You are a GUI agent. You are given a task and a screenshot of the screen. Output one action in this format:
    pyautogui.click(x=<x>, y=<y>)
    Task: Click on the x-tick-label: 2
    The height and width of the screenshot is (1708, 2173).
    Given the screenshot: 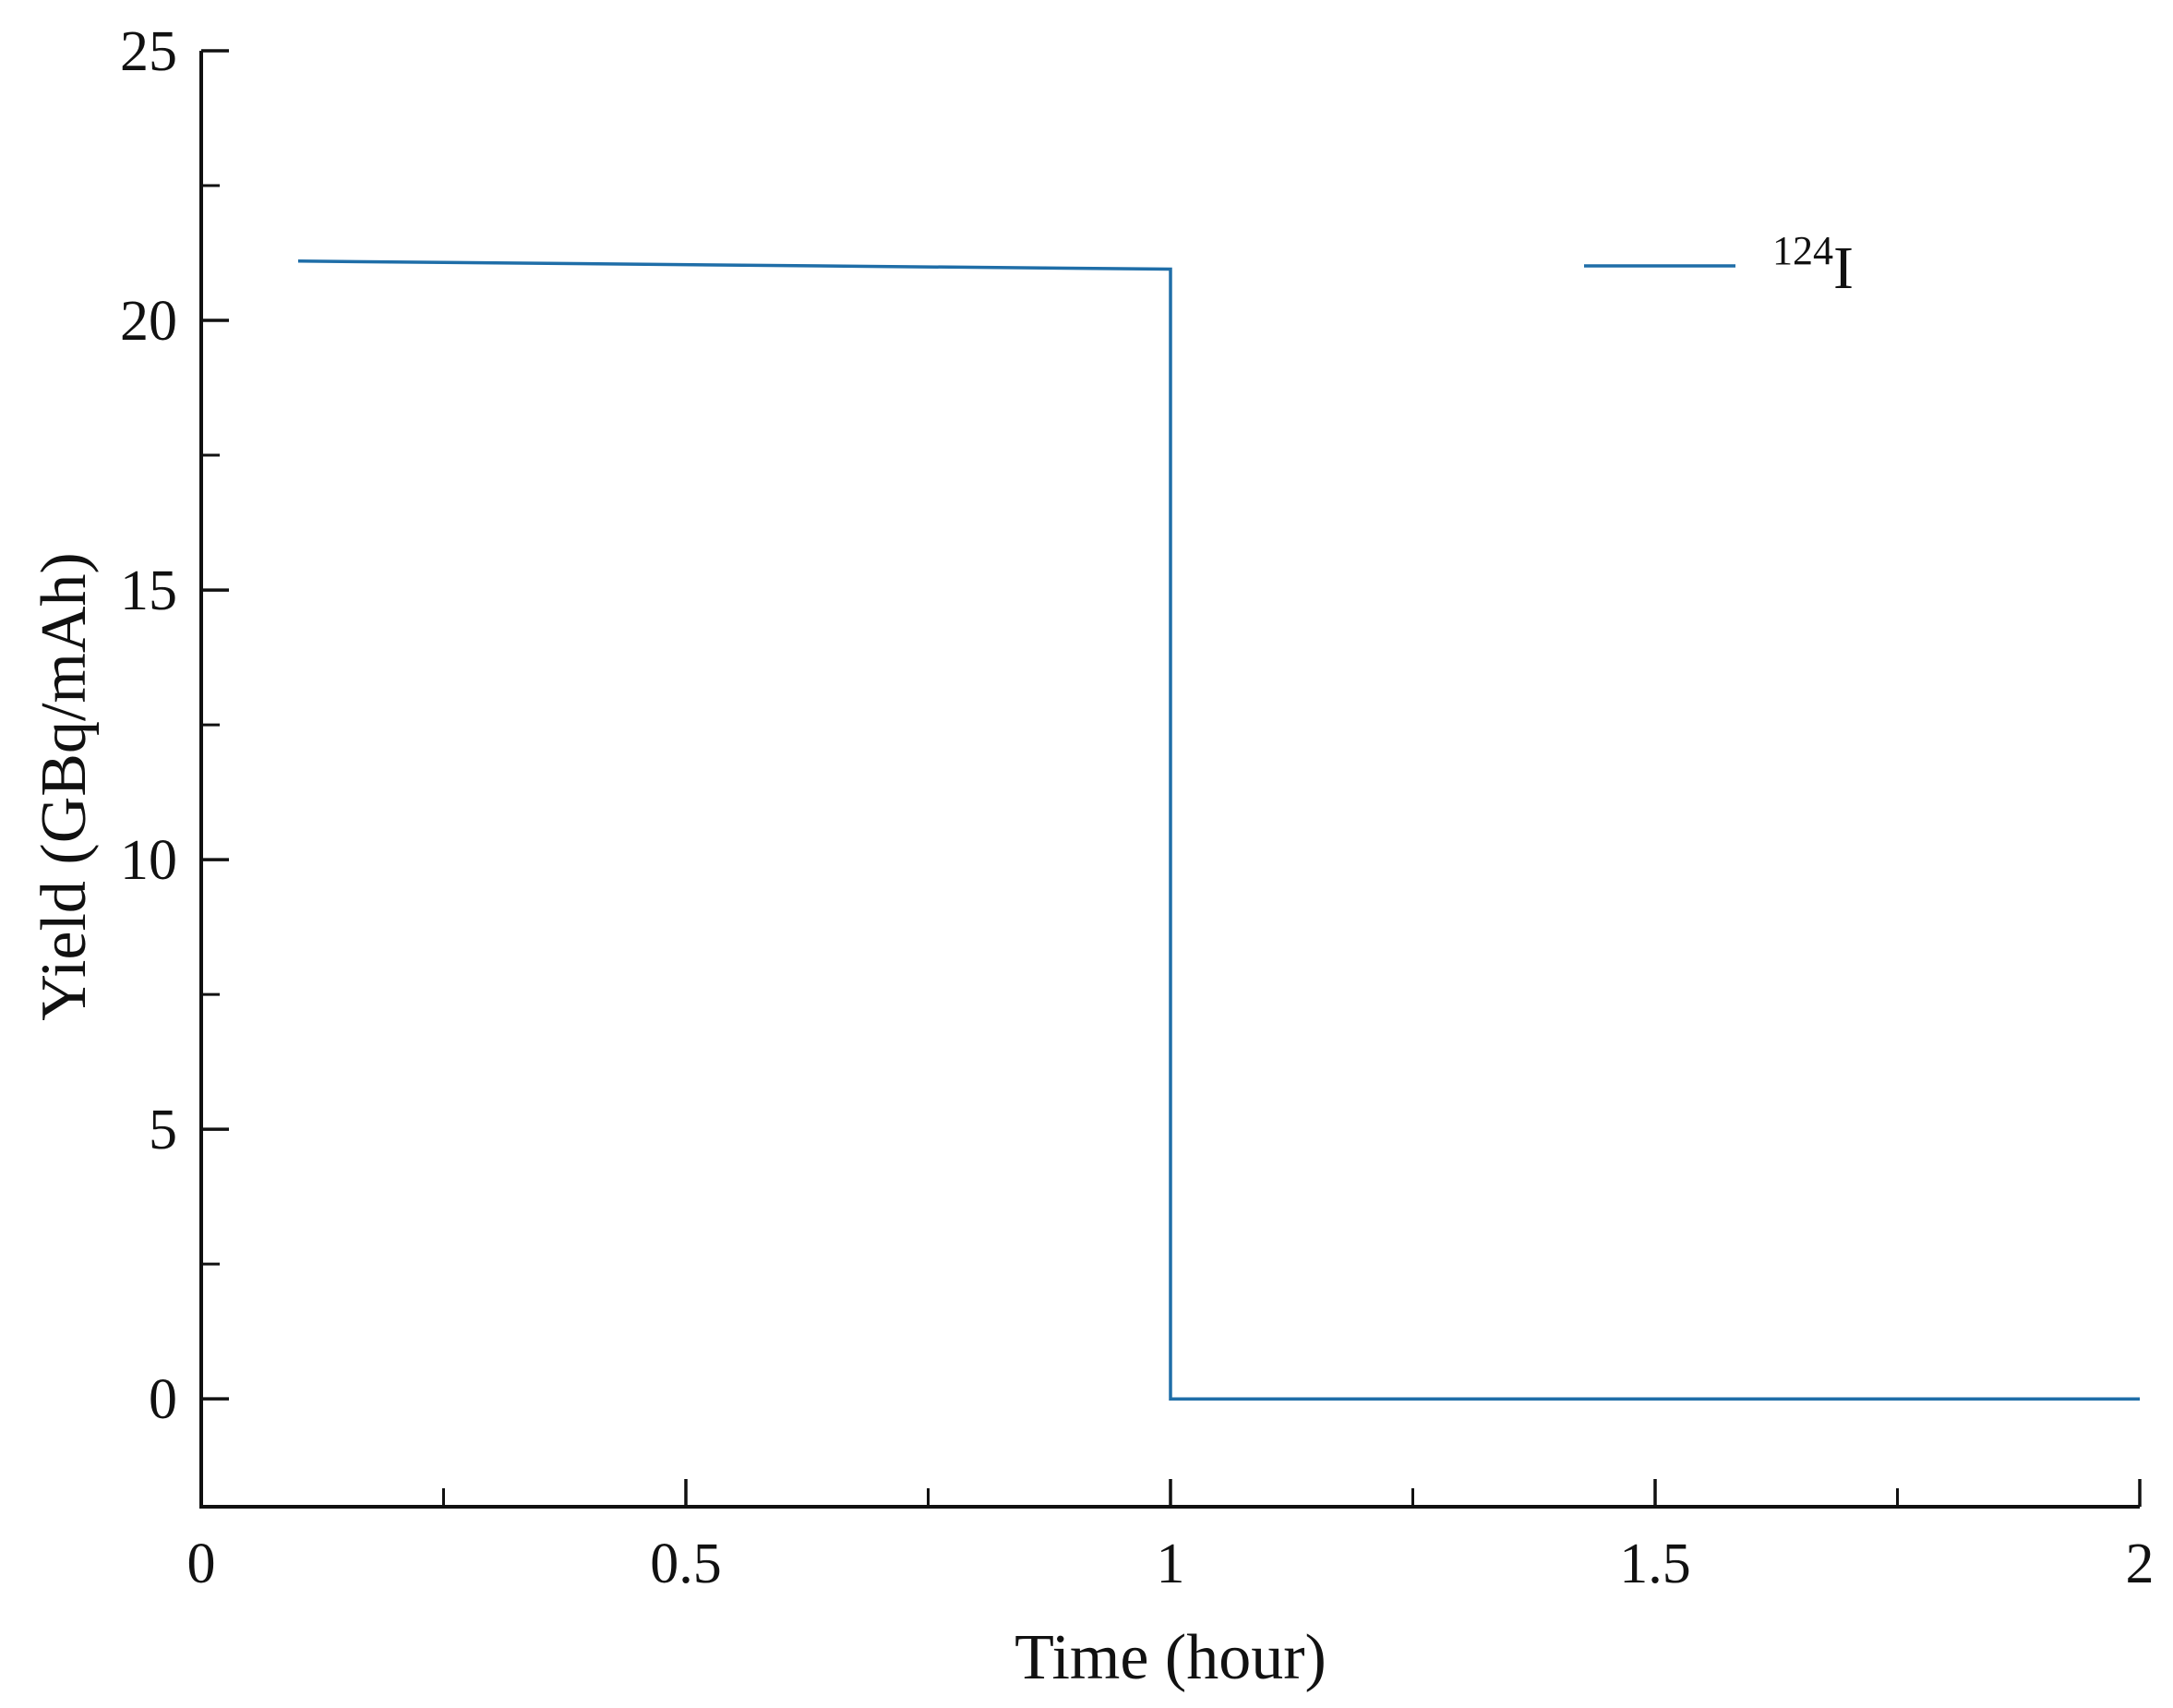 What is the action you would take?
    pyautogui.click(x=2140, y=1564)
    